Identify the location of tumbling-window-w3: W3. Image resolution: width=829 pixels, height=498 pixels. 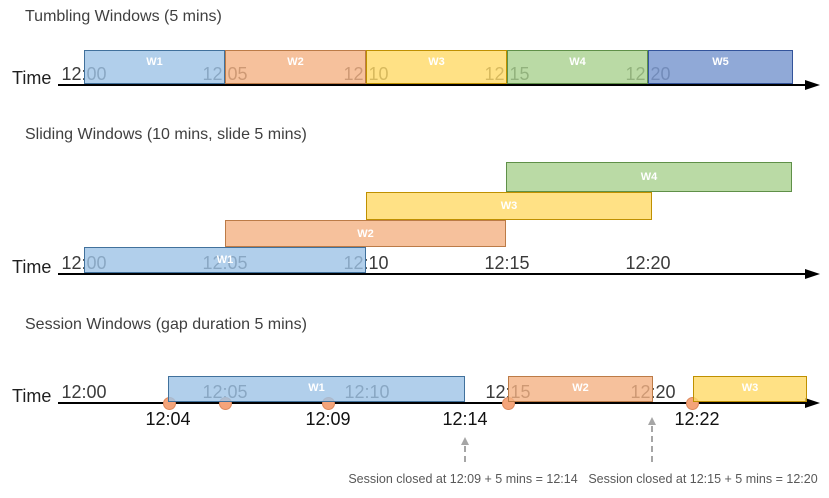
(436, 67).